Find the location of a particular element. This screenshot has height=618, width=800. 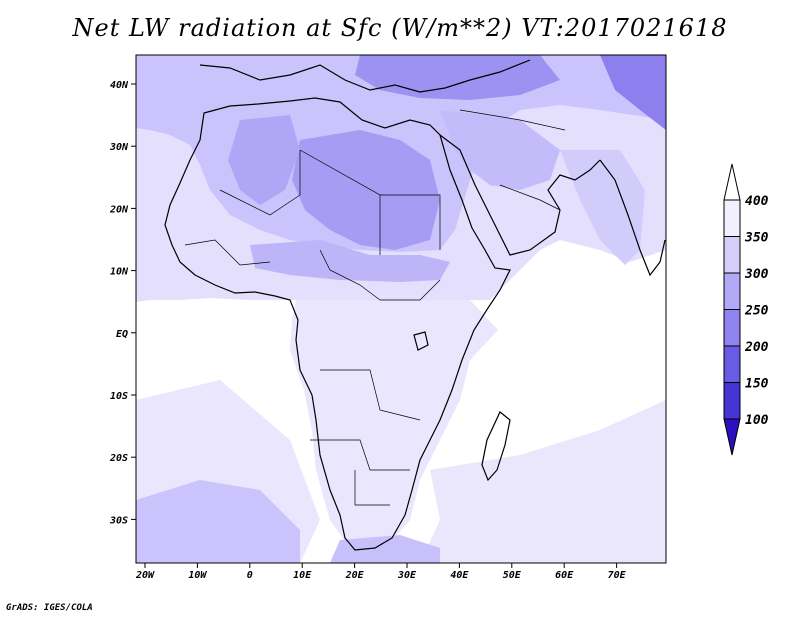

colorbar-label: 250 is located at coordinates (756, 311).